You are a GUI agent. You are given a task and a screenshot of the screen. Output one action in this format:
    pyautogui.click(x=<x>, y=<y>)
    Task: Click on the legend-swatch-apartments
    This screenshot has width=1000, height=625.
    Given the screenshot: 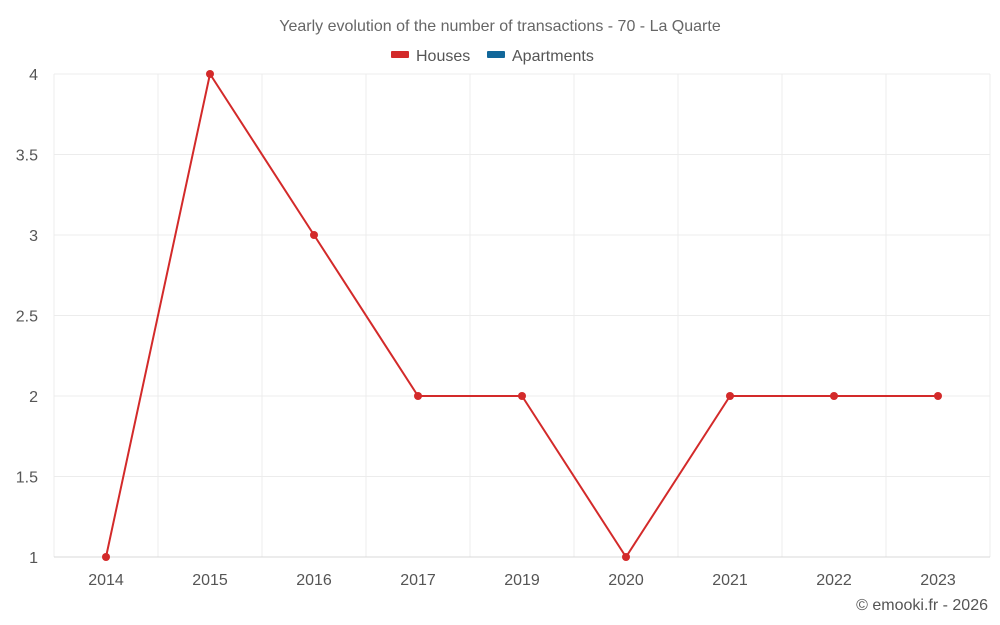 What is the action you would take?
    pyautogui.click(x=496, y=54)
    